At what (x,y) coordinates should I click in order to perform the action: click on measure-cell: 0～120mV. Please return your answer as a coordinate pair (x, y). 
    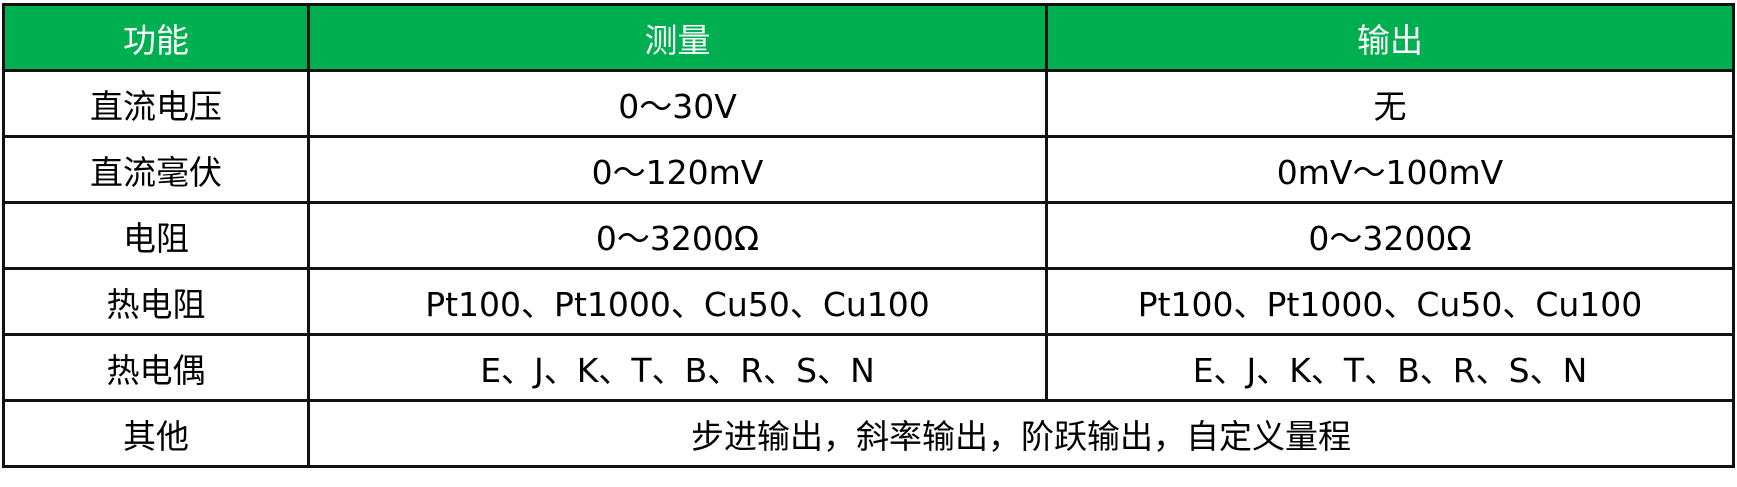
    Looking at the image, I should click on (677, 169).